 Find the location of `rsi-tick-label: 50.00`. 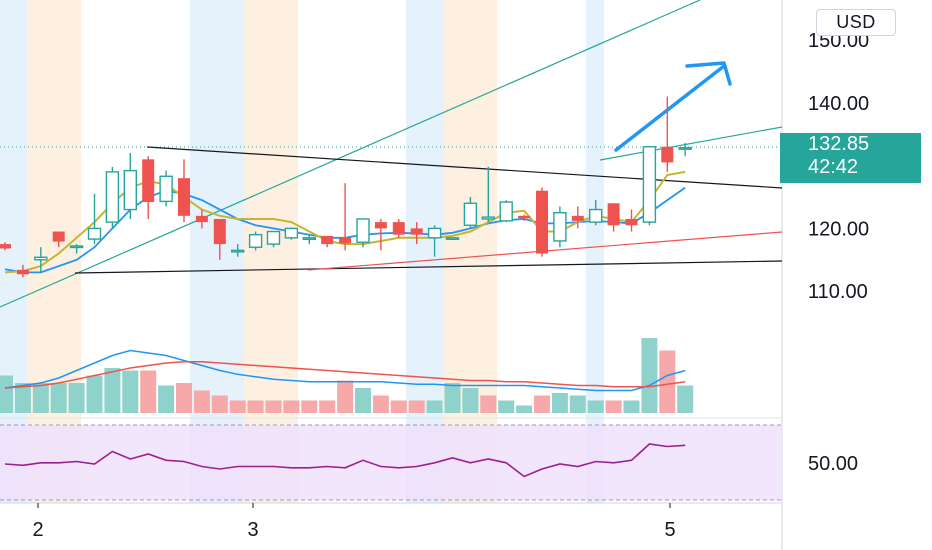

rsi-tick-label: 50.00 is located at coordinates (833, 464).